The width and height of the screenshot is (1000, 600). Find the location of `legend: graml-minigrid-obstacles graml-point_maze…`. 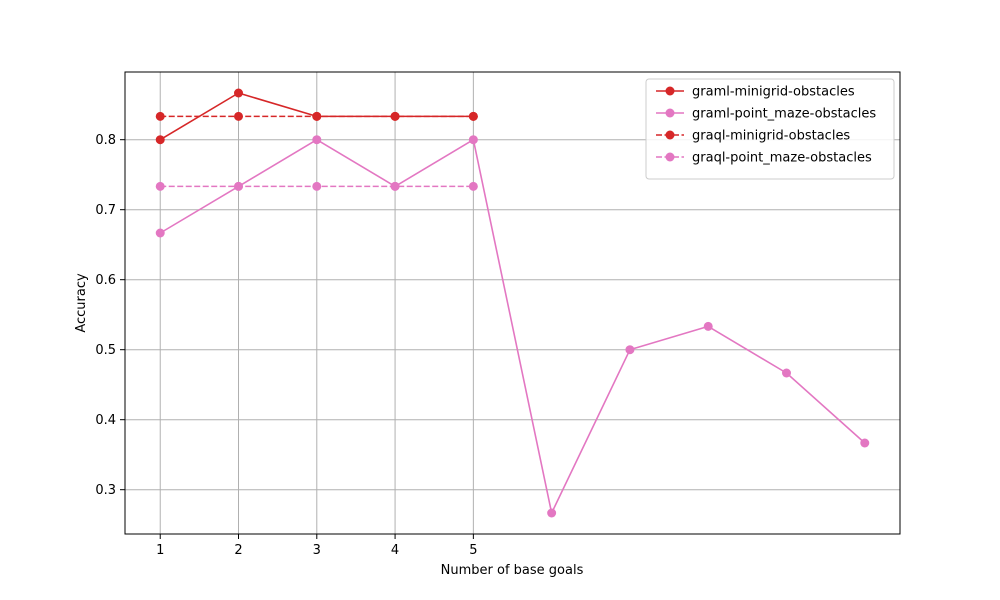

legend: graml-minigrid-obstacles graml-point_maze… is located at coordinates (770, 129).